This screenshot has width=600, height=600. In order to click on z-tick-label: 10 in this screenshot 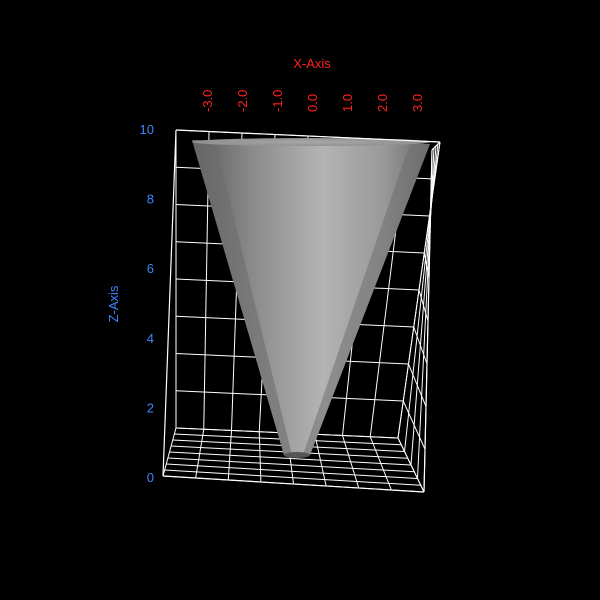, I will do `click(147, 129)`.